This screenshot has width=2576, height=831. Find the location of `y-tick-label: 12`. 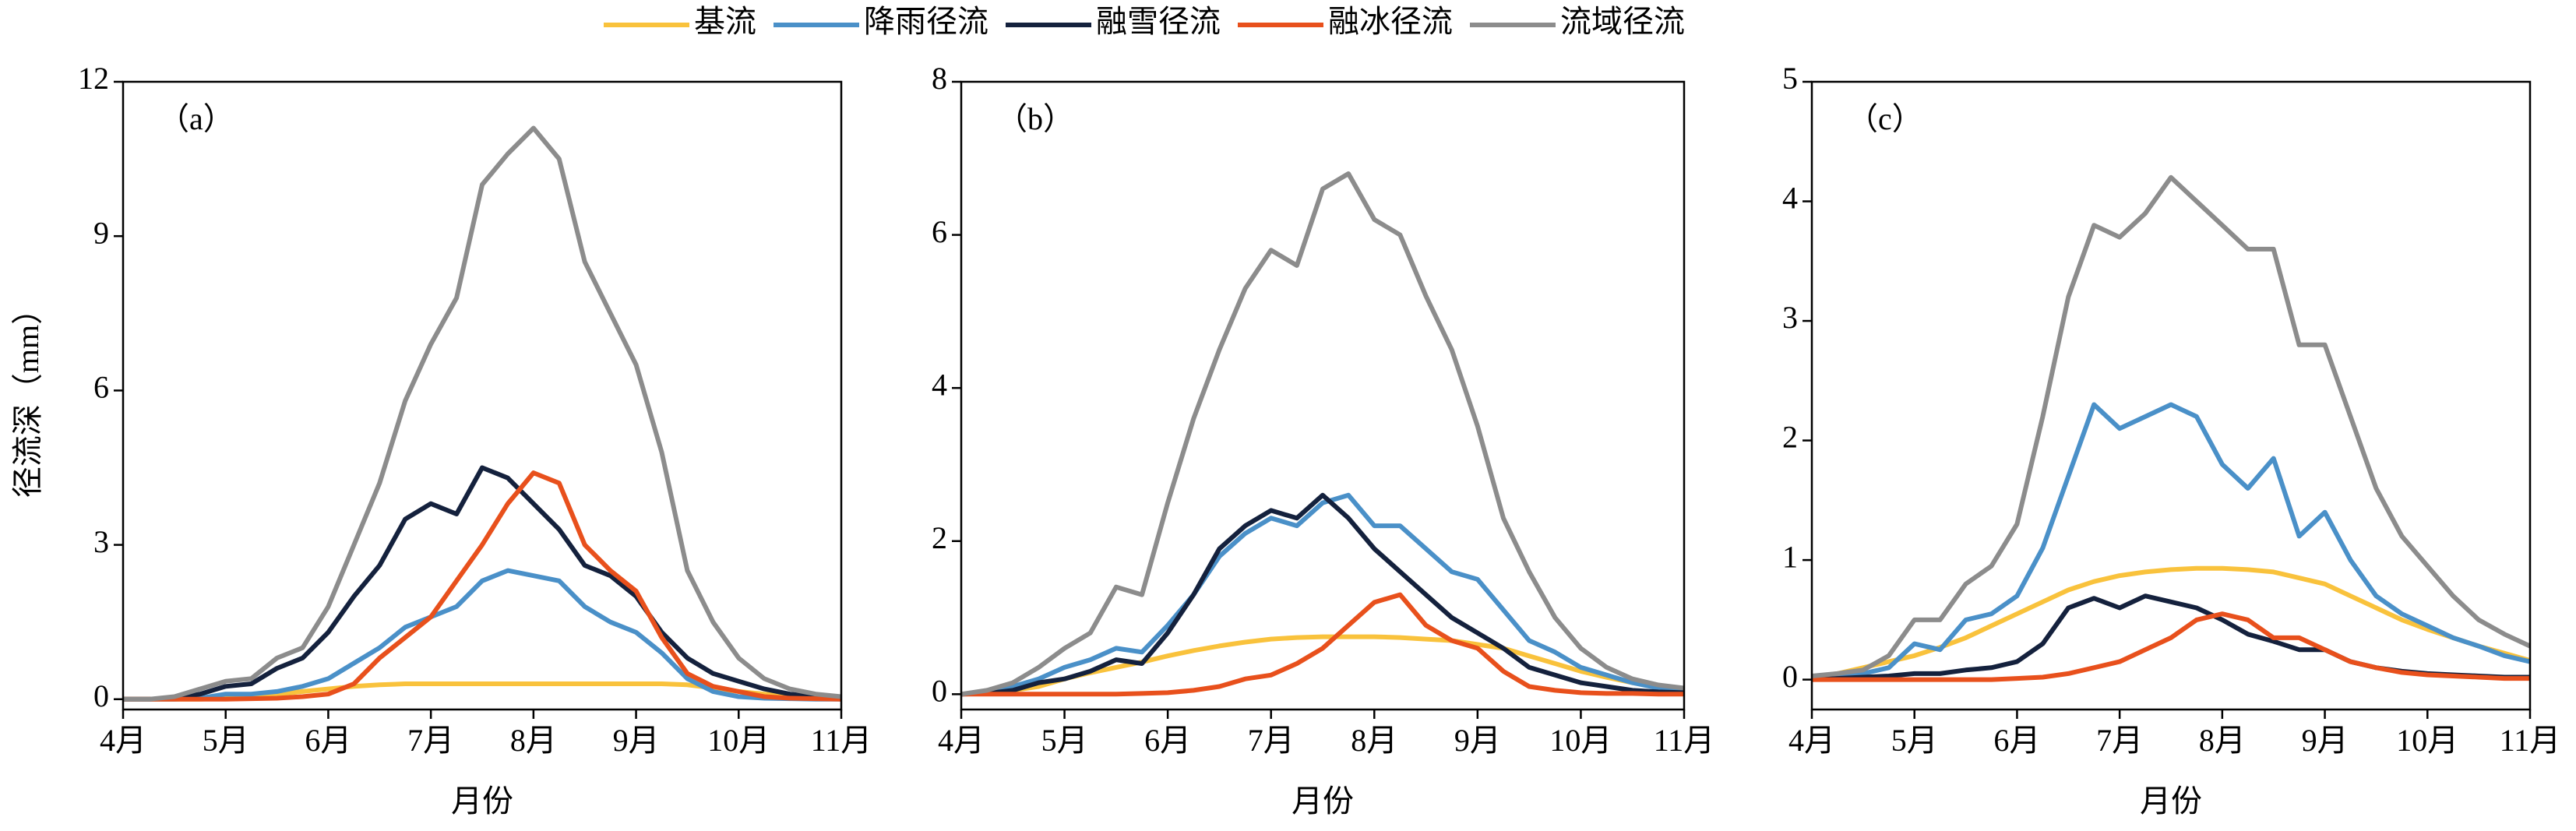

y-tick-label: 12 is located at coordinates (93, 78).